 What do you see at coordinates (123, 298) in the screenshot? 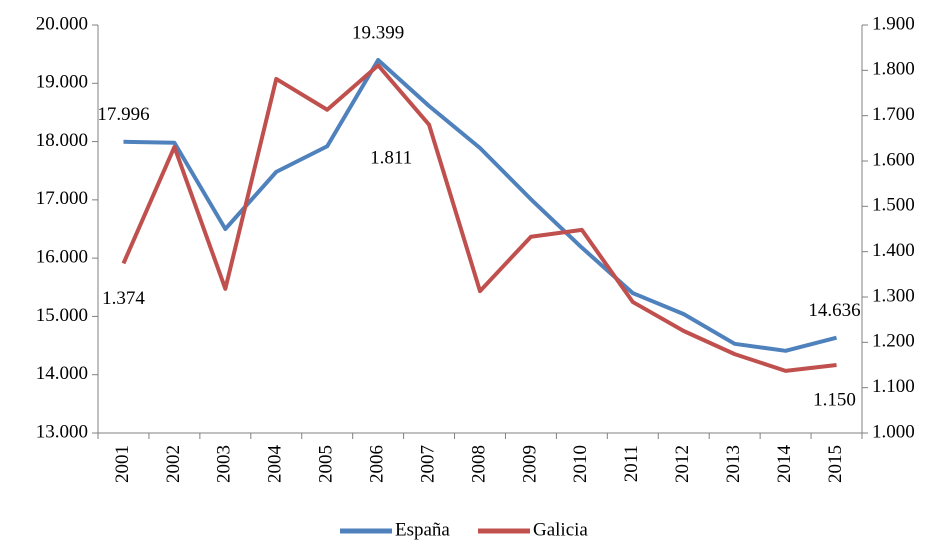
I see `data-label: 1.374` at bounding box center [123, 298].